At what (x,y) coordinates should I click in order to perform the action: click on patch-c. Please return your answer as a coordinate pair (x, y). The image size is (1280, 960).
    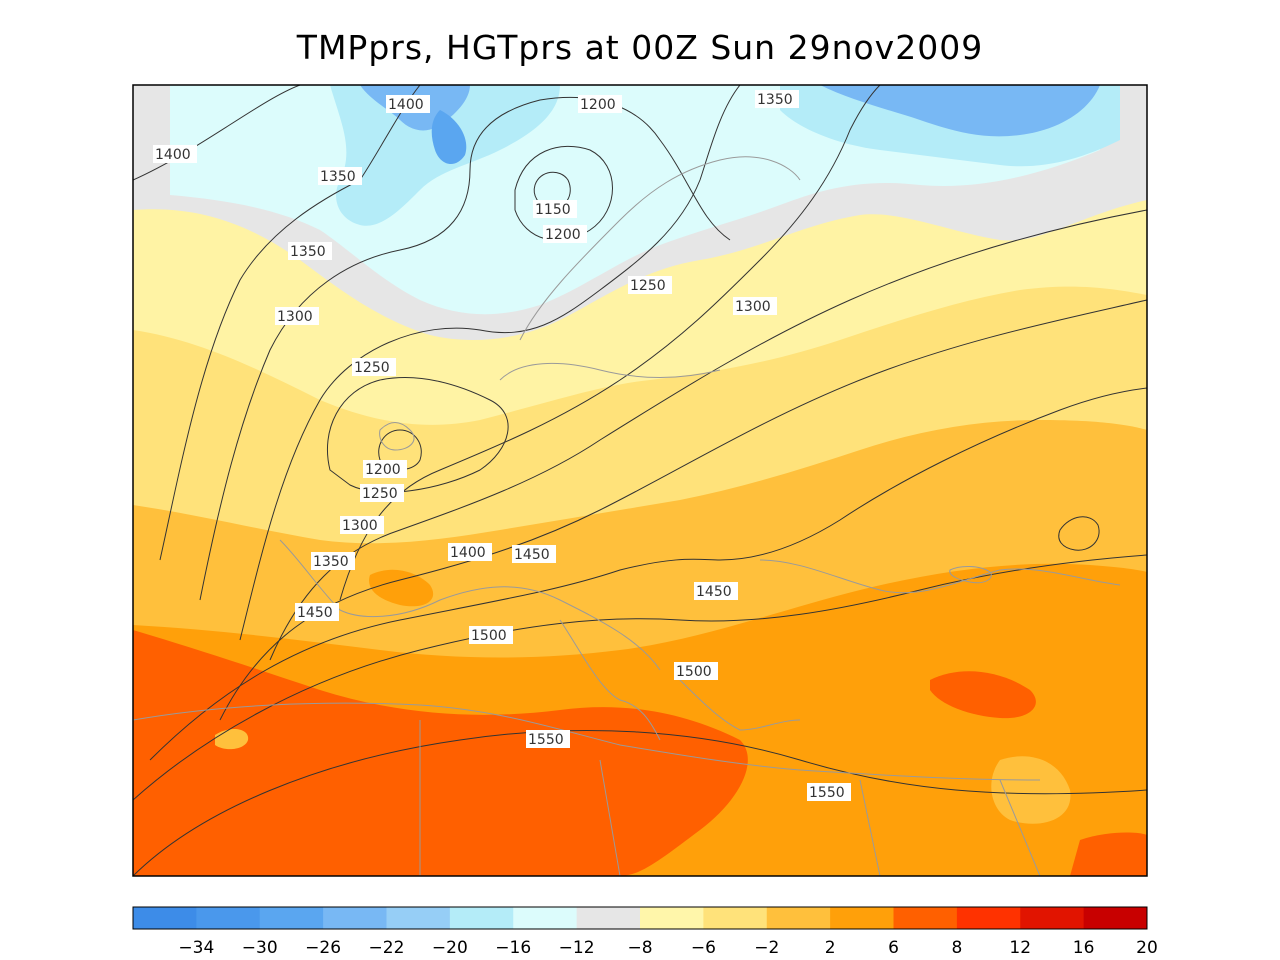
    Looking at the image, I should click on (401, 588).